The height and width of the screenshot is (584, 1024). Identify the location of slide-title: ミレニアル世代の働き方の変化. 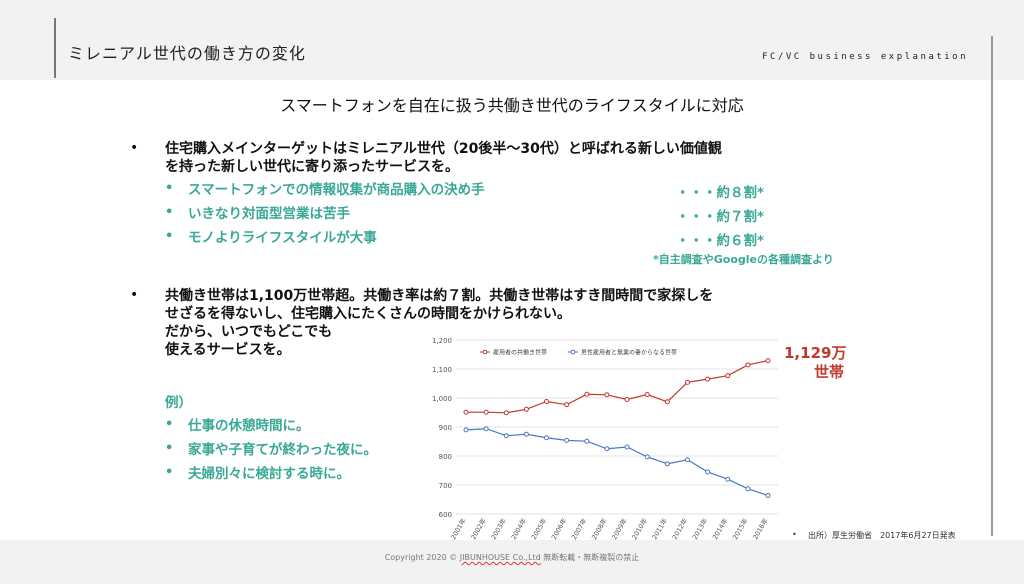
(187, 53).